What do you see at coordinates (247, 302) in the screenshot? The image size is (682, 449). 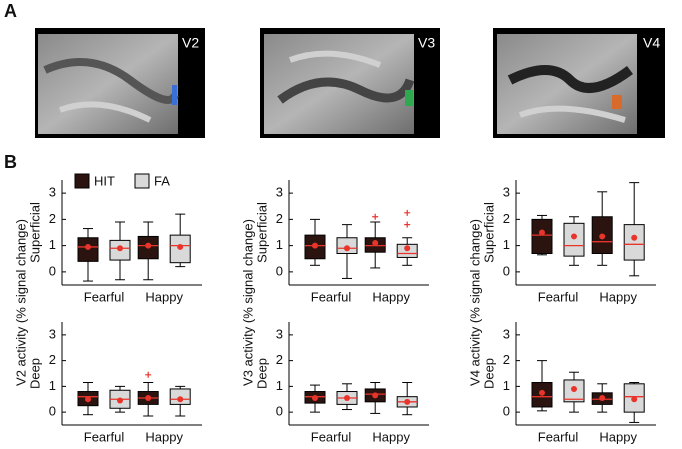 I see `y-axis-label: V3 activity (% signal change)` at bounding box center [247, 302].